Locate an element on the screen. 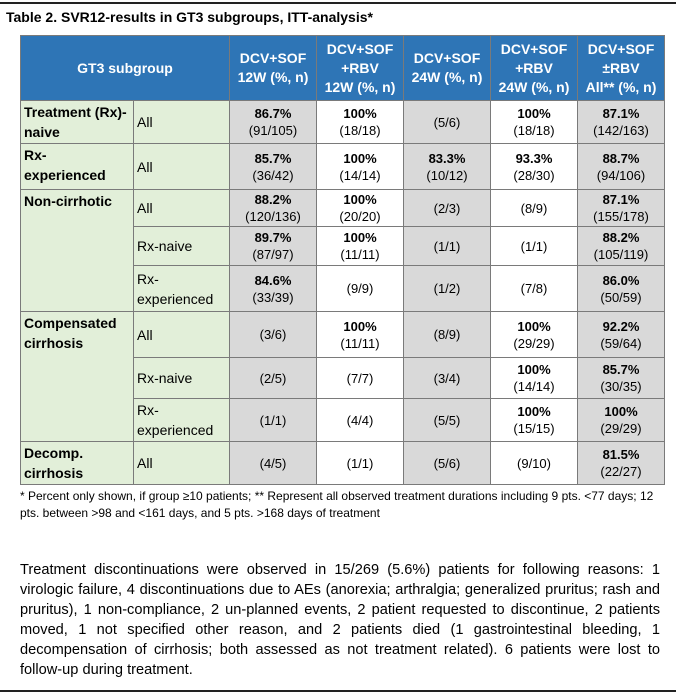 This screenshot has height=692, width=678. header-cell: GT3 subgroup is located at coordinates (125, 68).